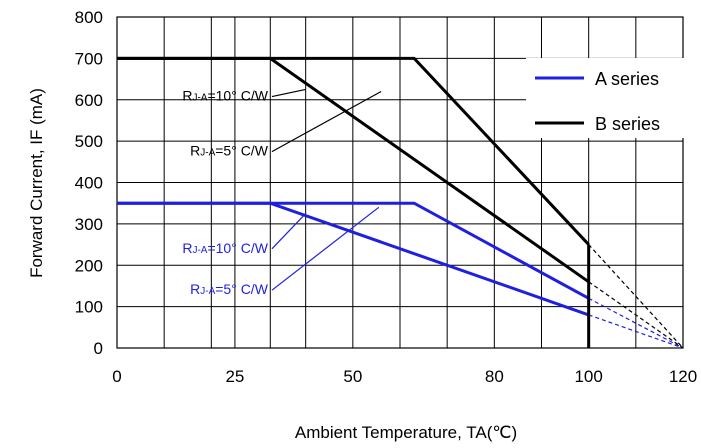 Image resolution: width=701 pixels, height=448 pixels. Describe the element at coordinates (89, 100) in the screenshot. I see `y-tick-label: 600` at that location.